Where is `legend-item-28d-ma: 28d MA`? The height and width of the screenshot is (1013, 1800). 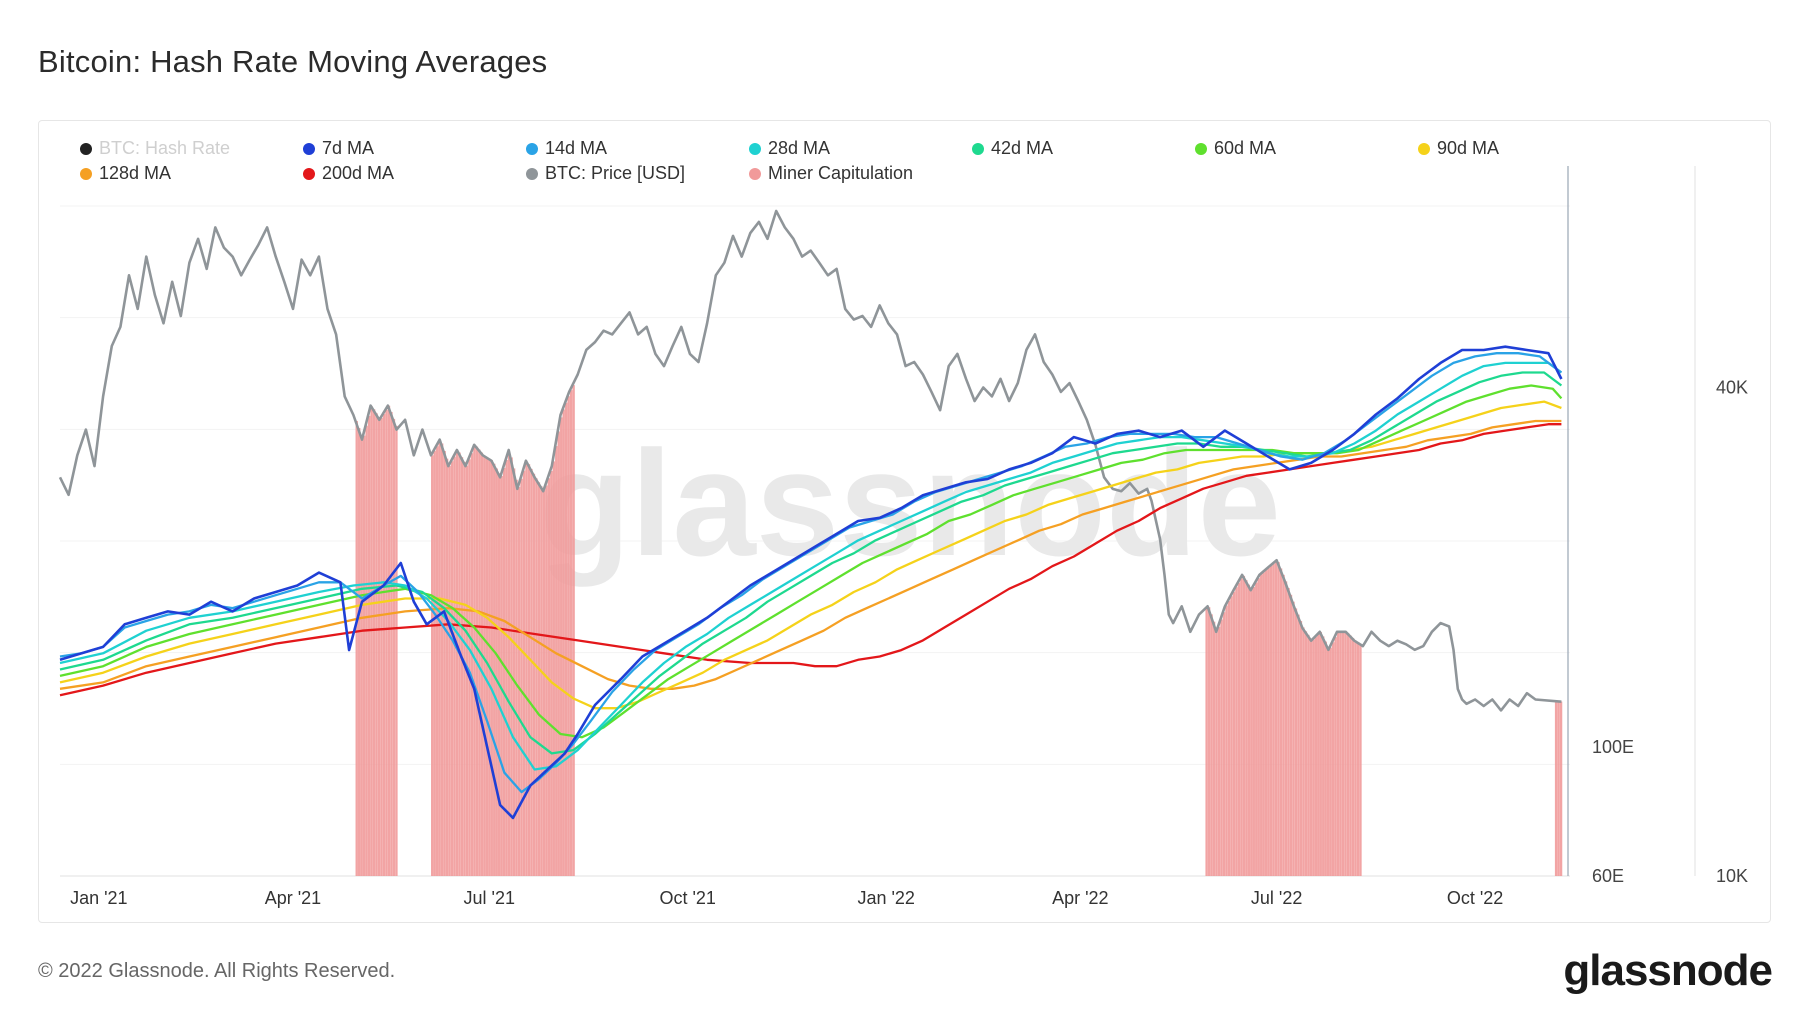
legend-item-28d-ma: 28d MA is located at coordinates (860, 148).